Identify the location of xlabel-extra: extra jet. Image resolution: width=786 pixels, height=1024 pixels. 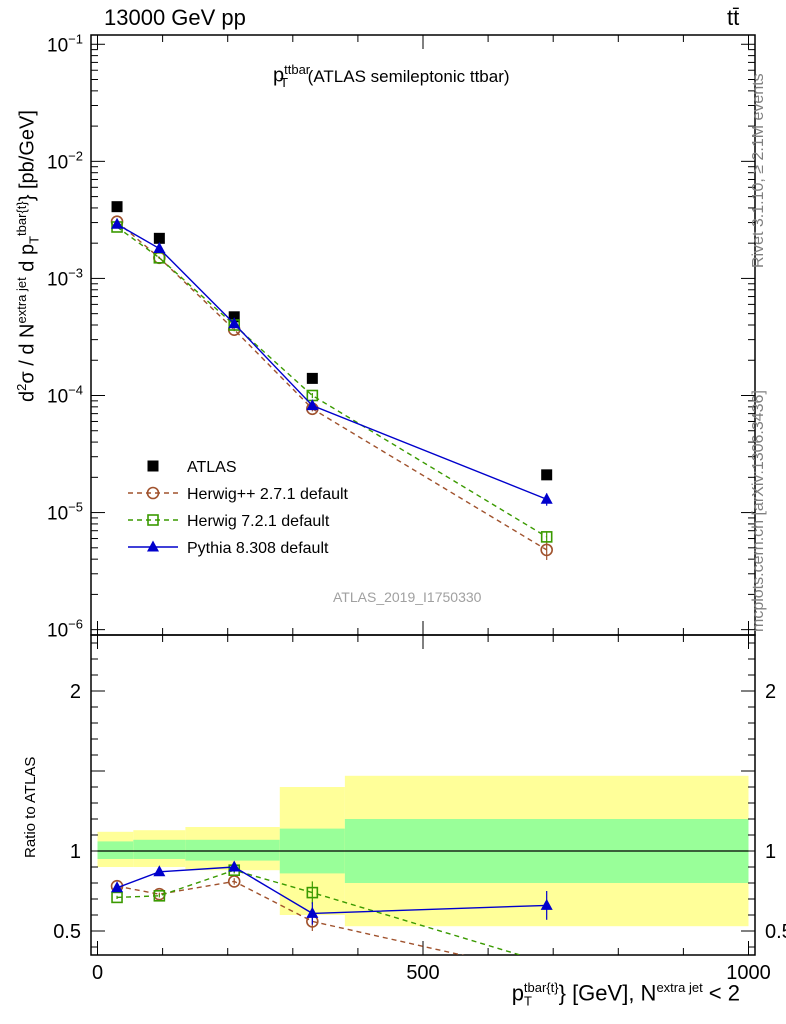
(679, 987).